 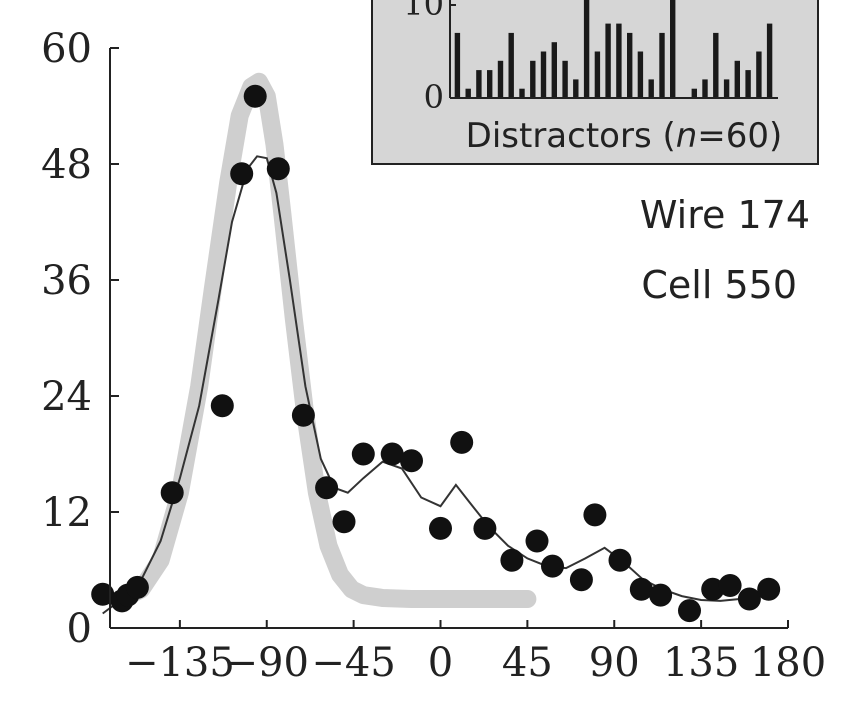 What do you see at coordinates (267, 663) in the screenshot?
I see `x-tick-label: −90` at bounding box center [267, 663].